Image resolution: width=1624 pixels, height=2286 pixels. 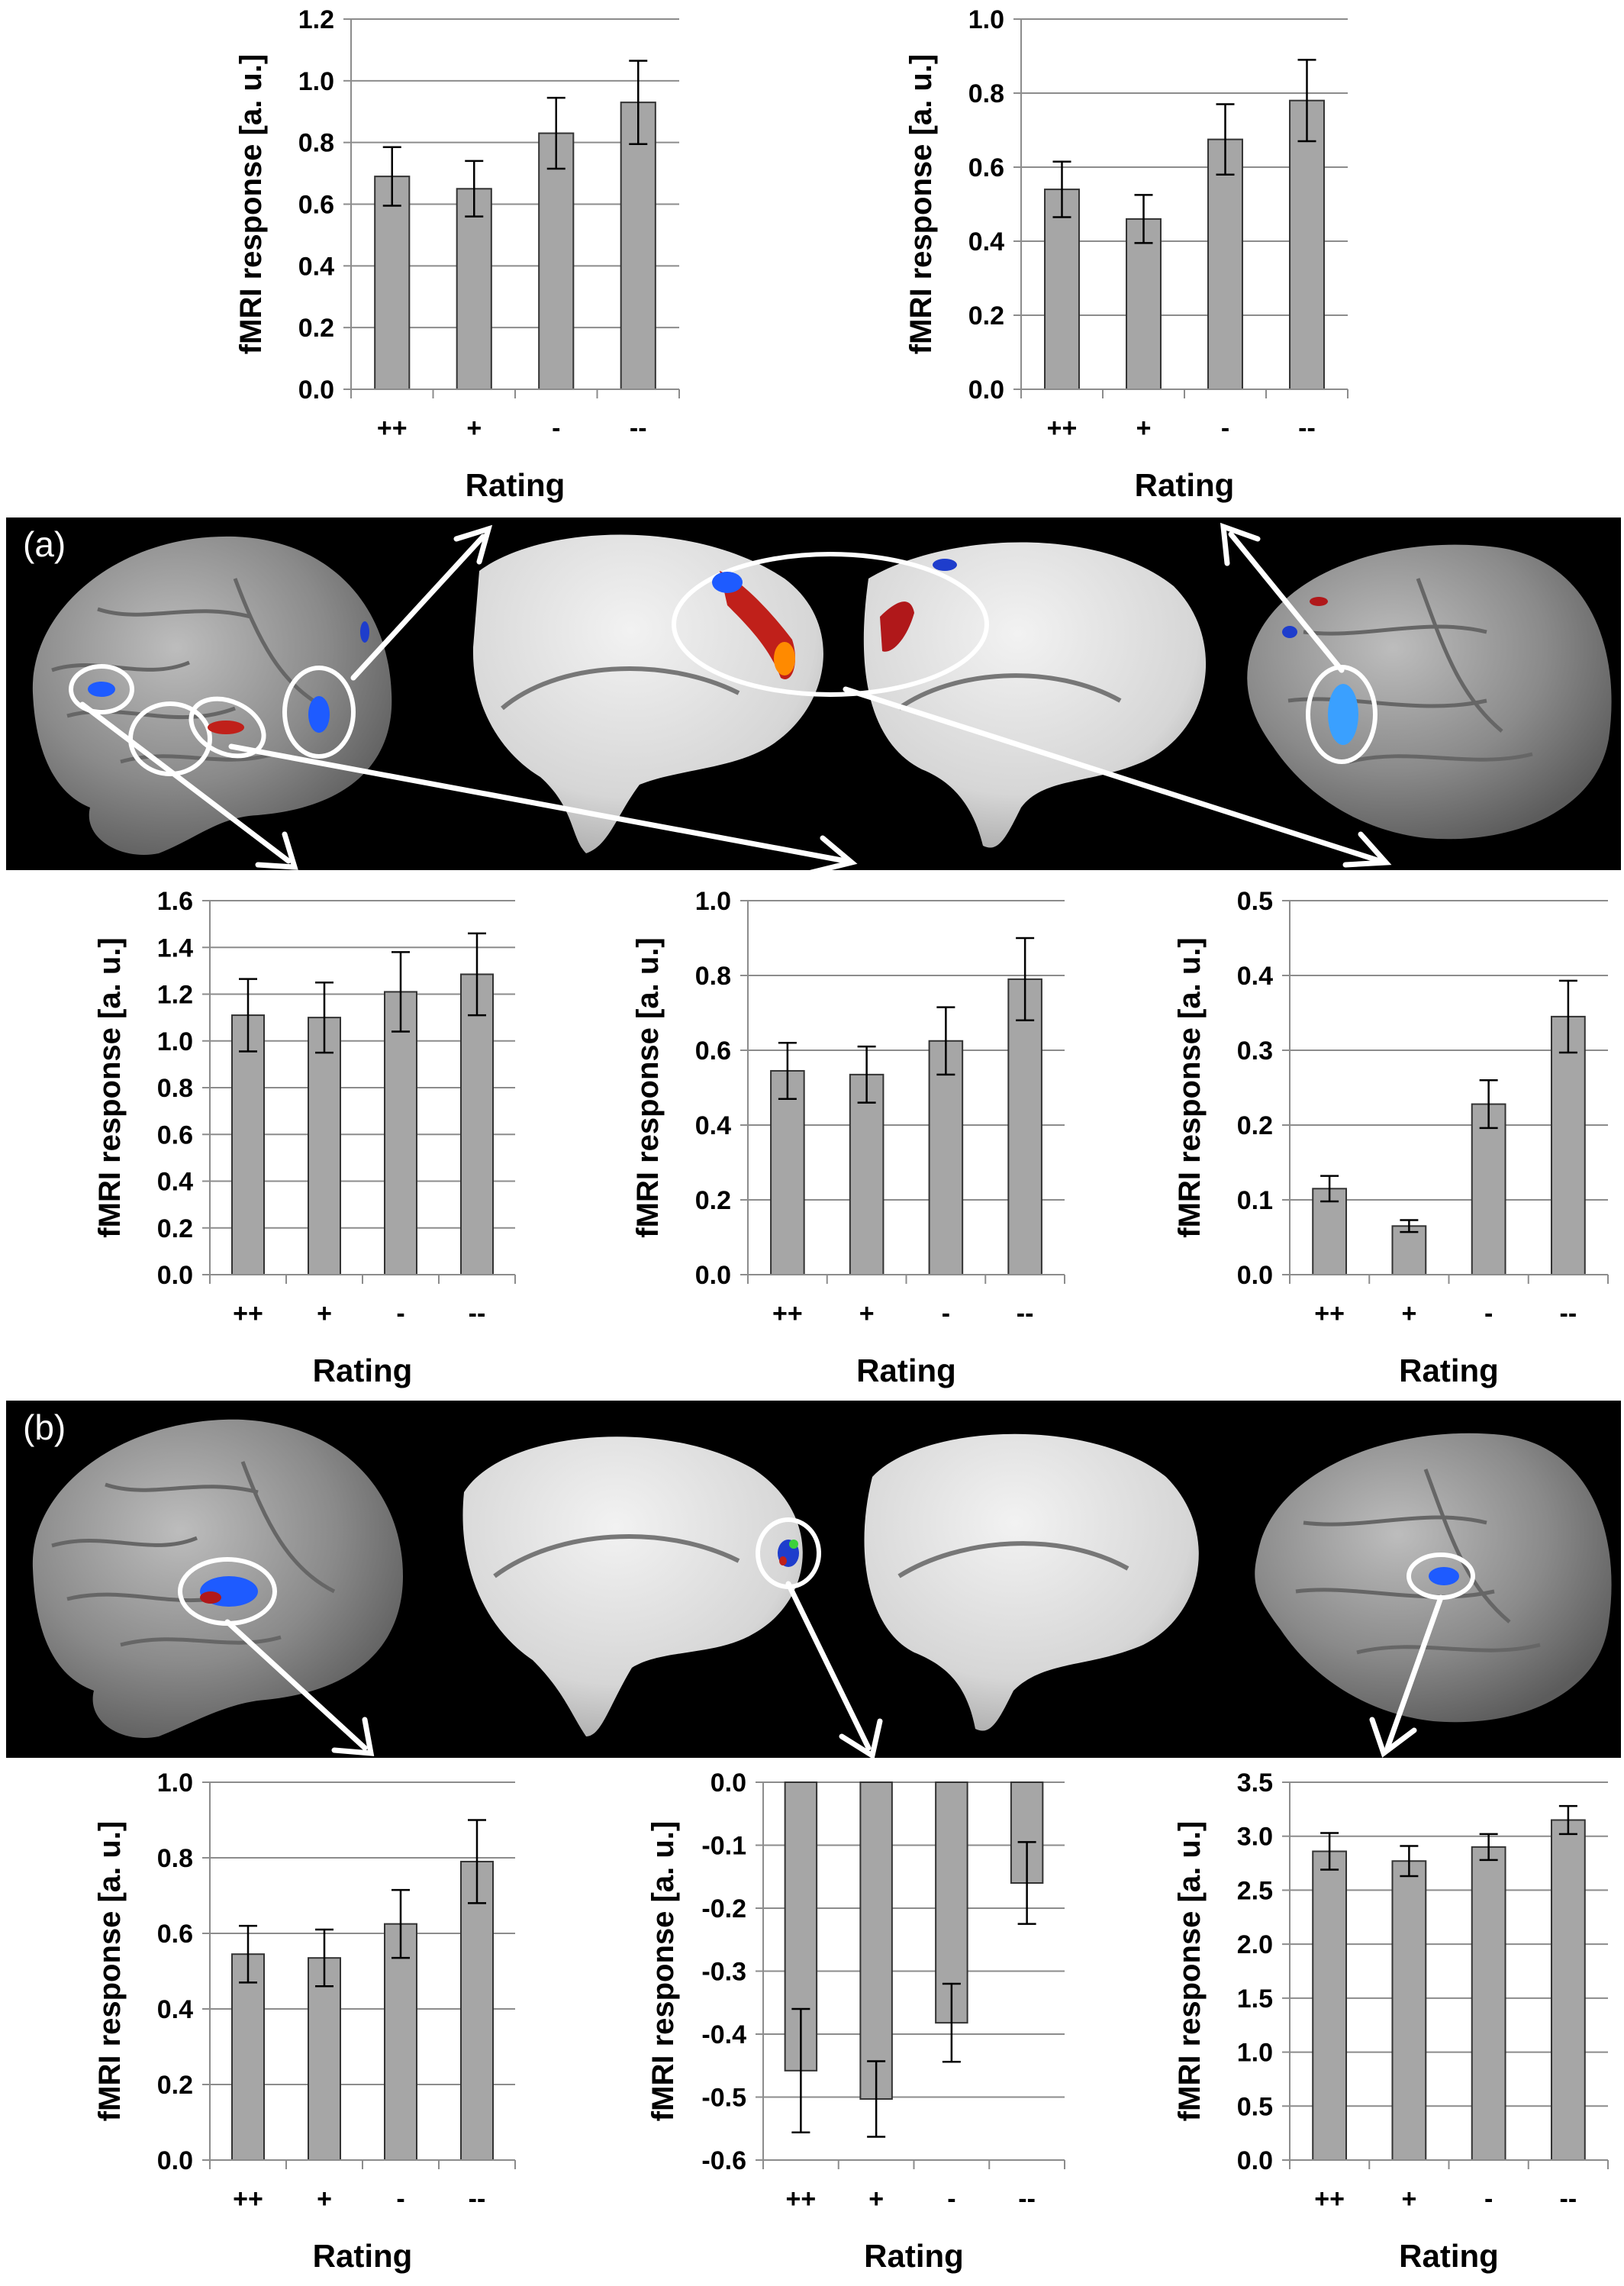 I want to click on y-tick-label: -0.6, so click(x=723, y=2160).